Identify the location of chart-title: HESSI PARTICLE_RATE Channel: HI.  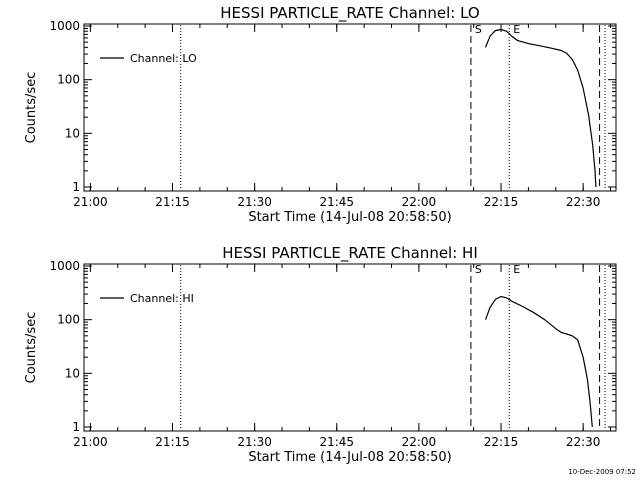
(350, 253).